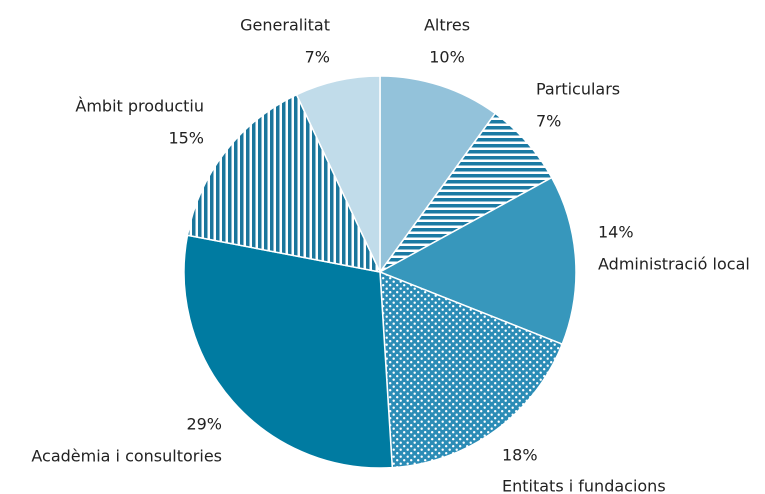 The image size is (765, 494). Describe the element at coordinates (285, 25) in the screenshot. I see `slice-label: Generalitat` at that location.